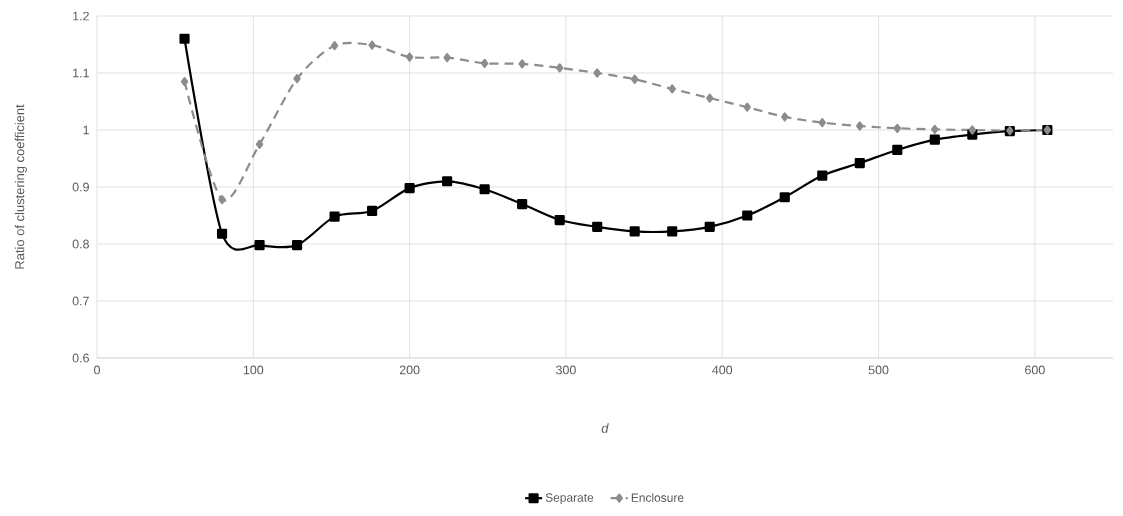 Image resolution: width=1123 pixels, height=516 pixels. I want to click on legend-label: Separate, so click(569, 499).